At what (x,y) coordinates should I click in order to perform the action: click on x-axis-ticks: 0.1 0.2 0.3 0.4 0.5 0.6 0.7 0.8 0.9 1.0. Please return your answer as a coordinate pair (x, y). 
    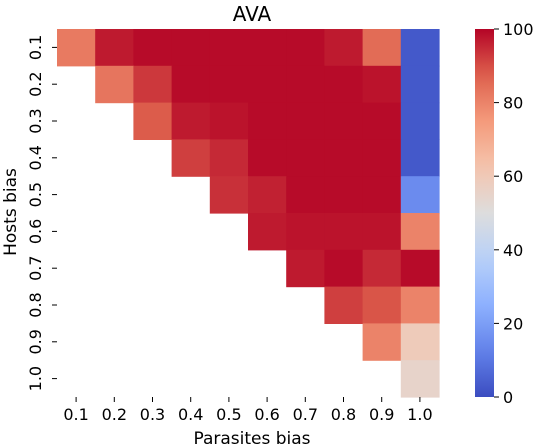
    Looking at the image, I should click on (248, 410).